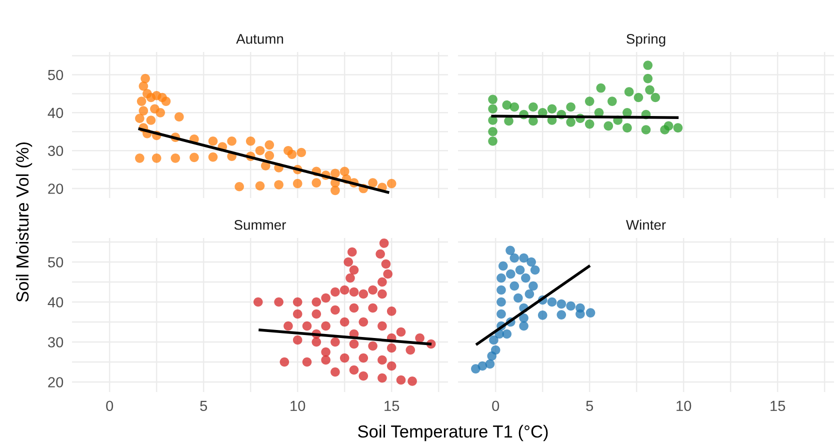  Describe the element at coordinates (260, 225) in the screenshot. I see `chart-title: Summer` at that location.